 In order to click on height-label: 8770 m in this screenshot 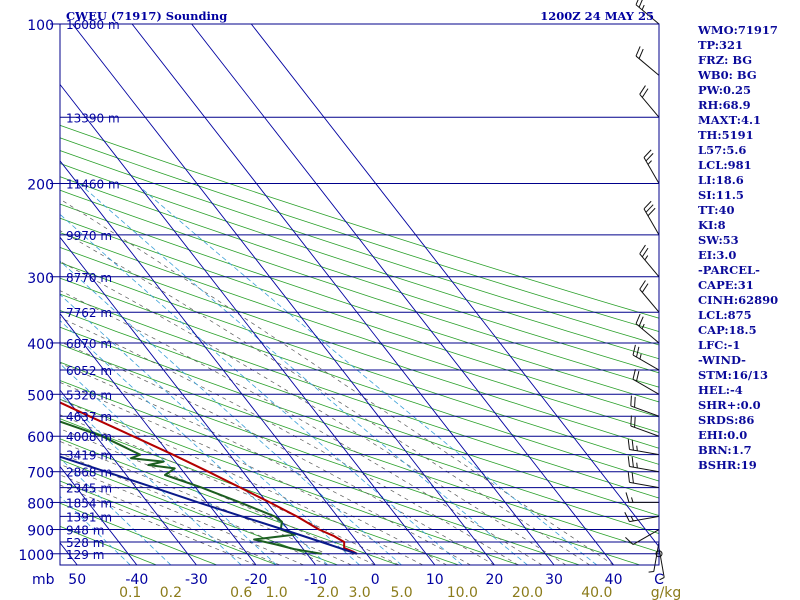, I will do `click(89, 278)`.